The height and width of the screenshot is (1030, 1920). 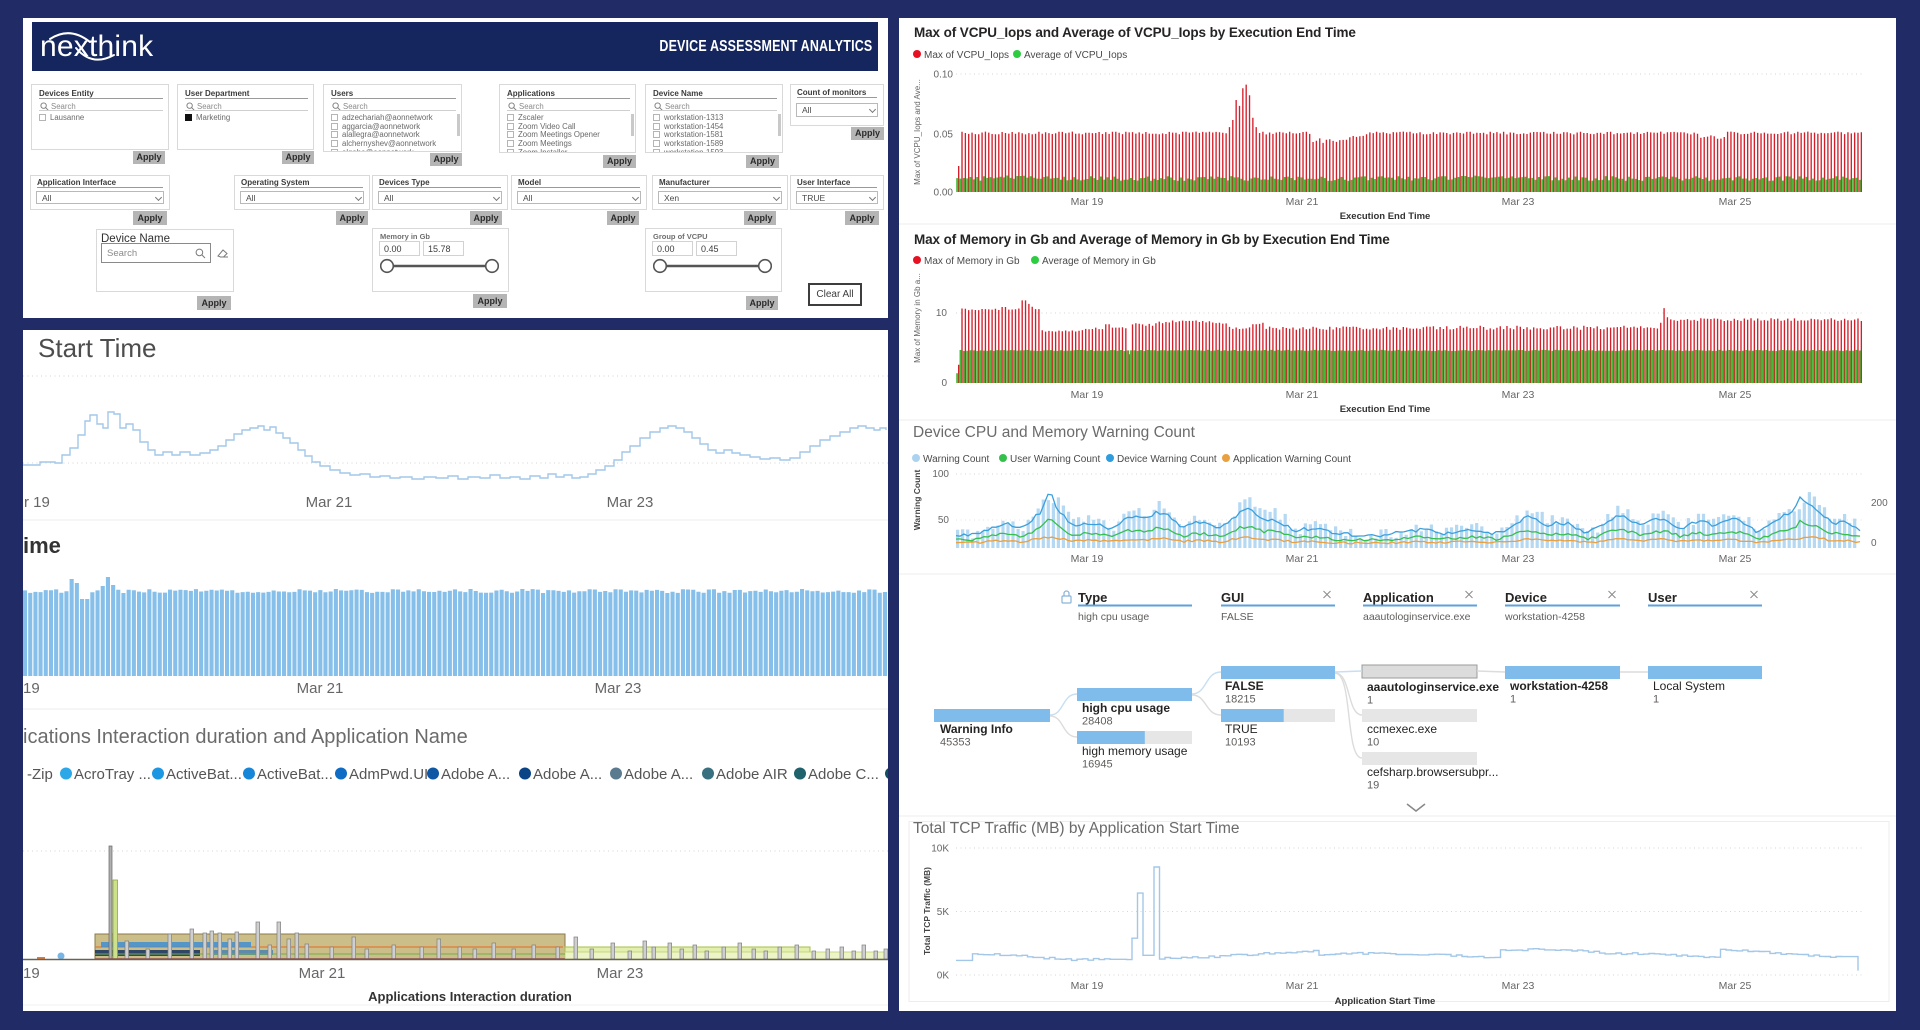 What do you see at coordinates (944, 520) in the screenshot?
I see `svg-text: 50` at bounding box center [944, 520].